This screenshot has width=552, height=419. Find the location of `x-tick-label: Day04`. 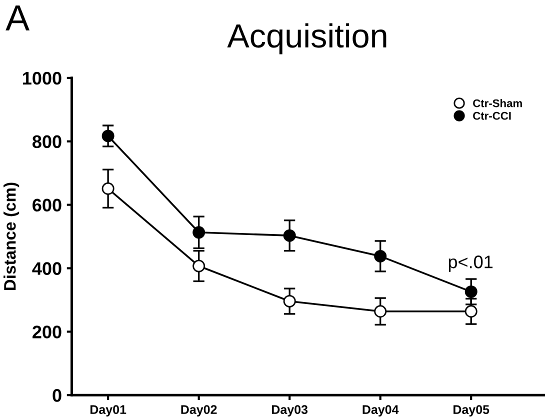

x-tick-label: Day04 is located at coordinates (380, 410).